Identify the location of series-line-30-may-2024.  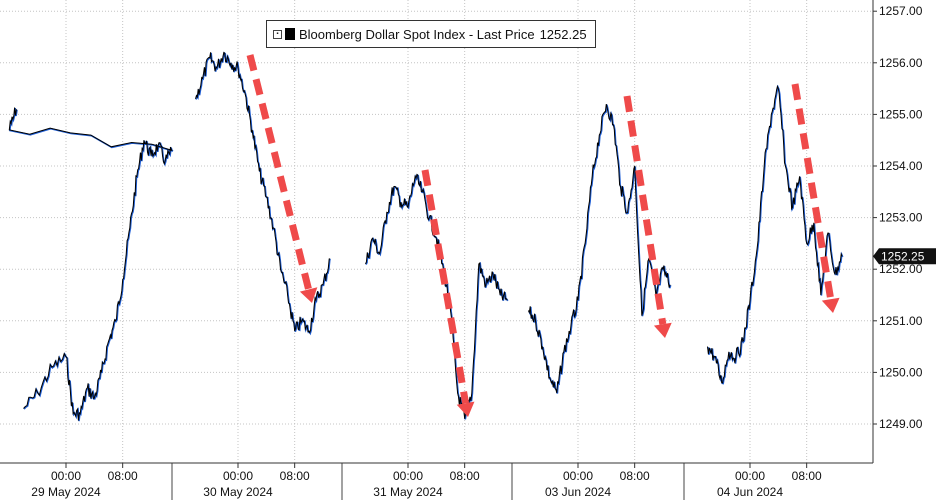
(263, 192).